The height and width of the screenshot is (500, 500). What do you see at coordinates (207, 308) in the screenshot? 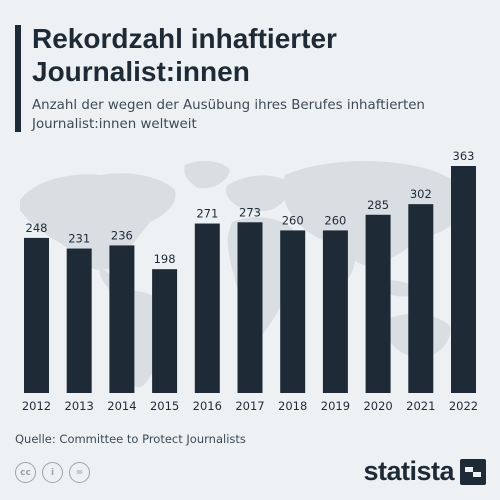
I see `bar-2016` at bounding box center [207, 308].